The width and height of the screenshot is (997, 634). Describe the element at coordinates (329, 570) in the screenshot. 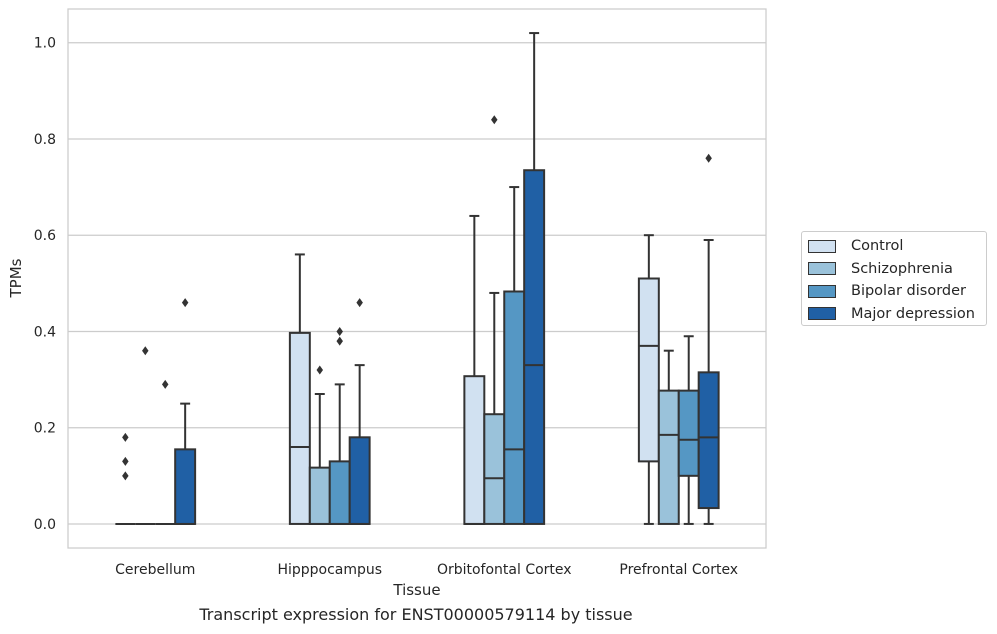

I see `x-tick-label: Hipppocampus` at that location.